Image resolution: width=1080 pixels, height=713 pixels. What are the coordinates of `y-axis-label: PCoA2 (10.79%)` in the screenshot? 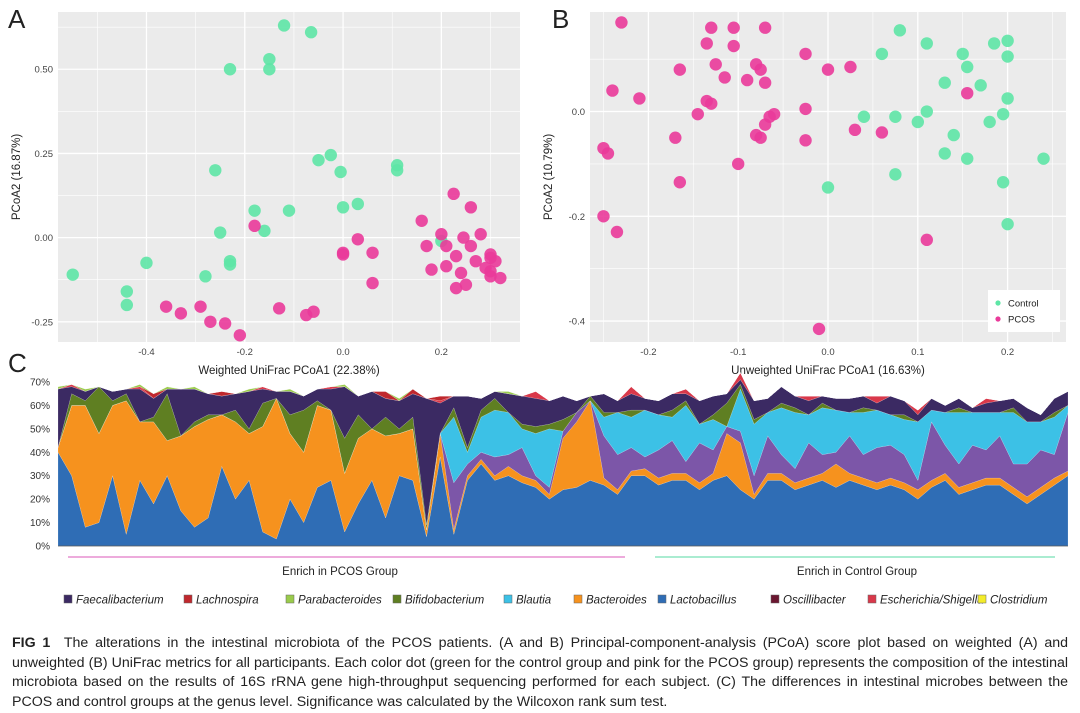 It's located at (549, 177).